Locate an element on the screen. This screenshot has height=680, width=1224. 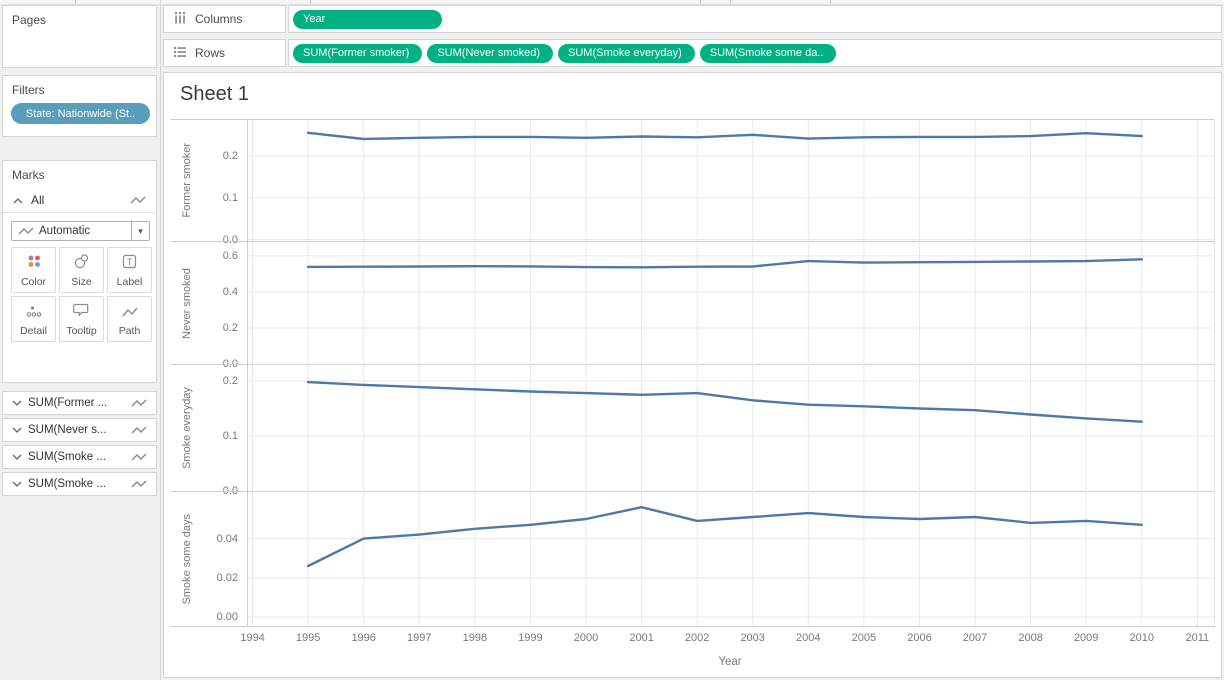
color-button-label: Color is located at coordinates (33, 282).